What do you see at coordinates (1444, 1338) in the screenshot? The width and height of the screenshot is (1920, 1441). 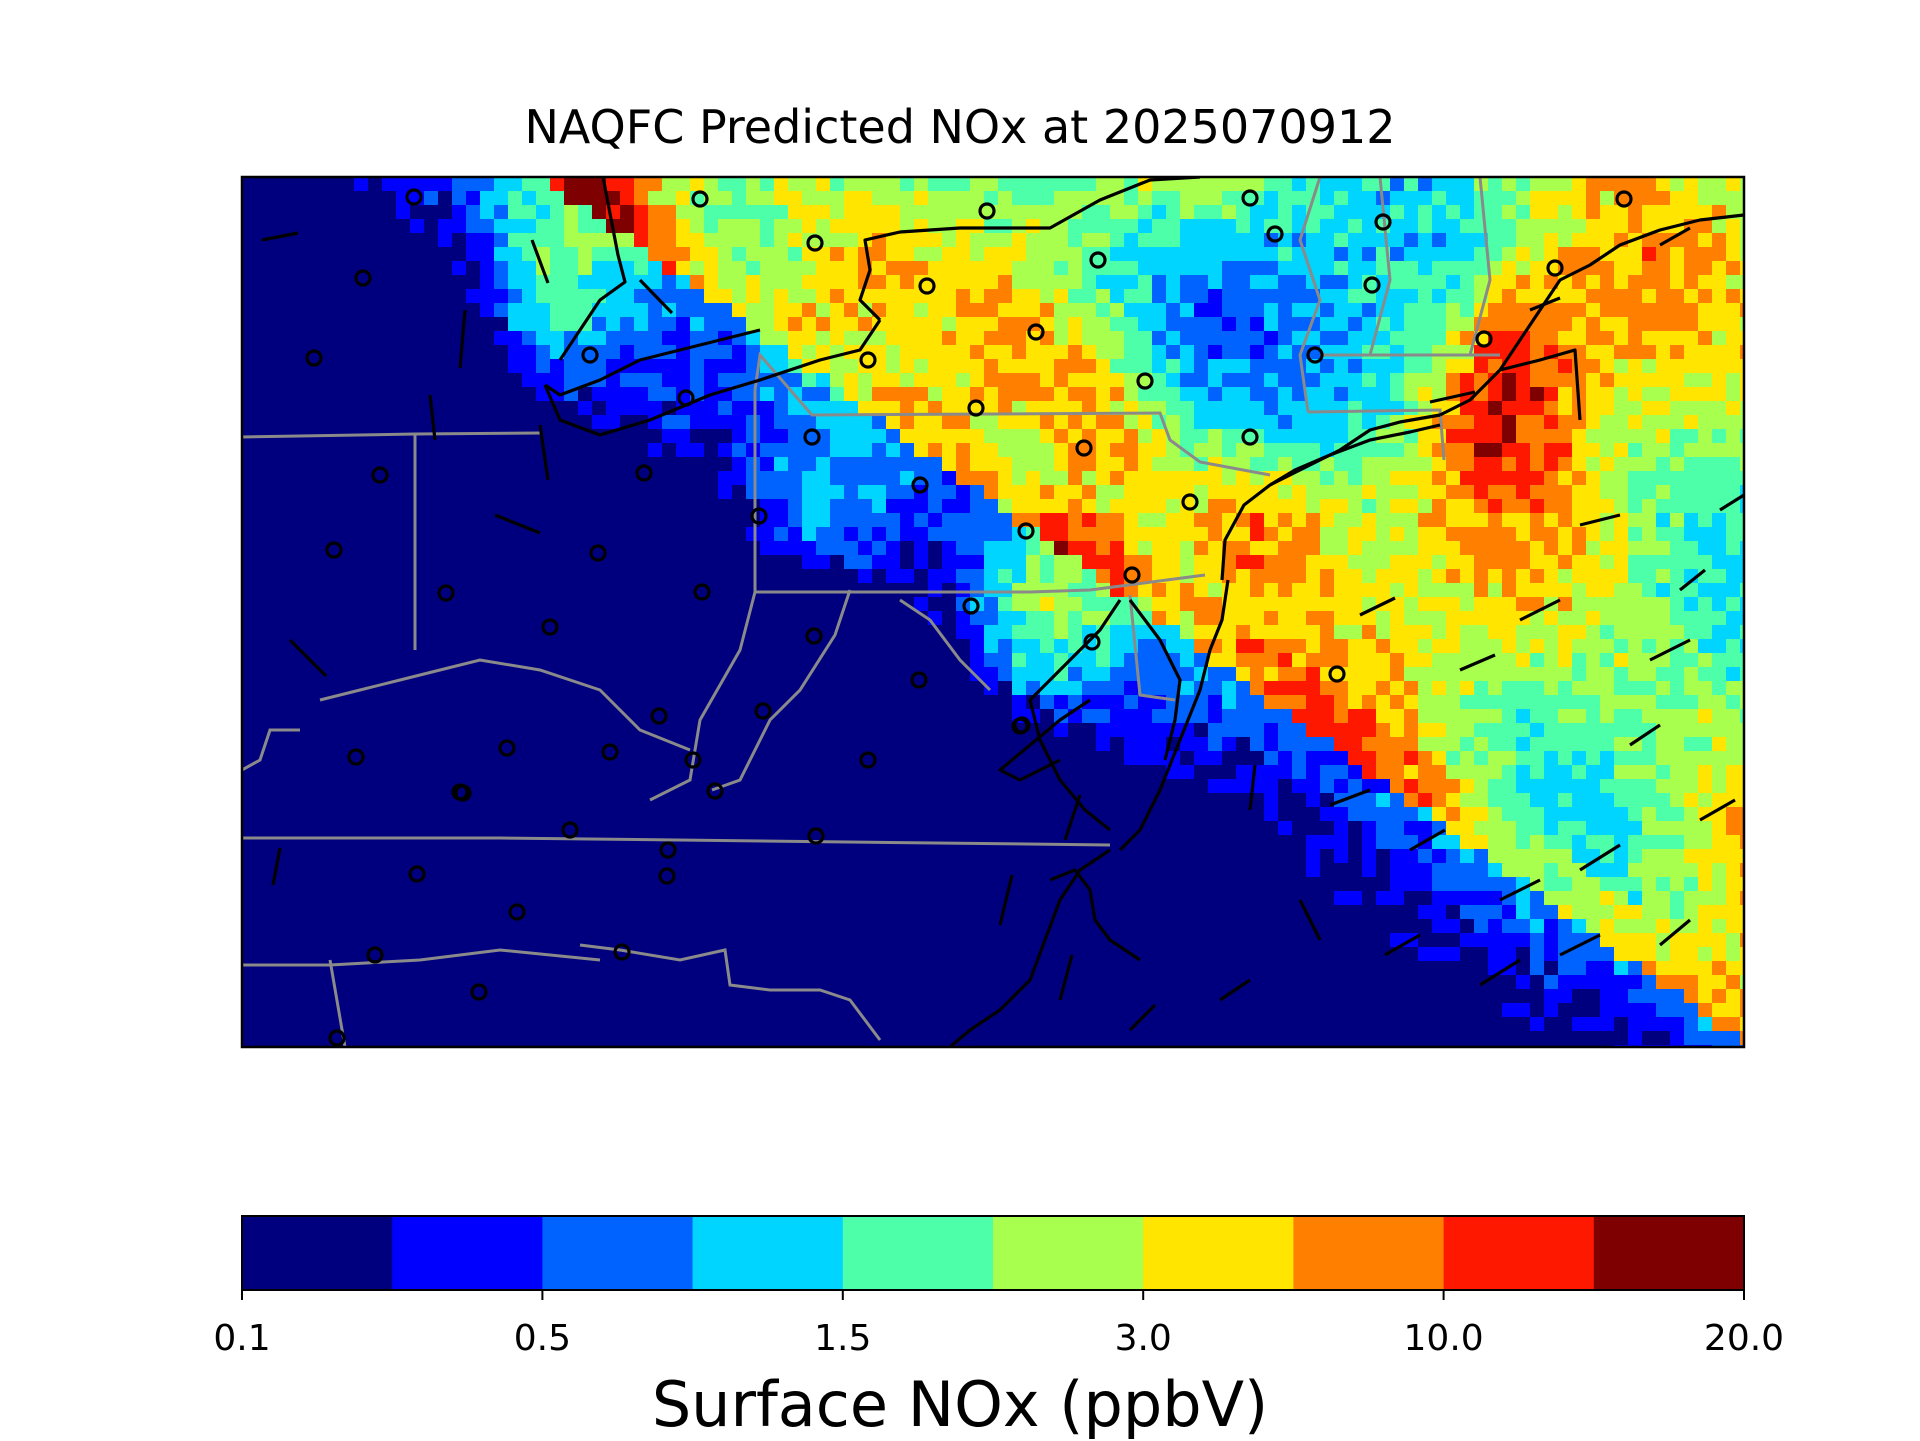 I see `colorbar-tick-label: 10.0` at bounding box center [1444, 1338].